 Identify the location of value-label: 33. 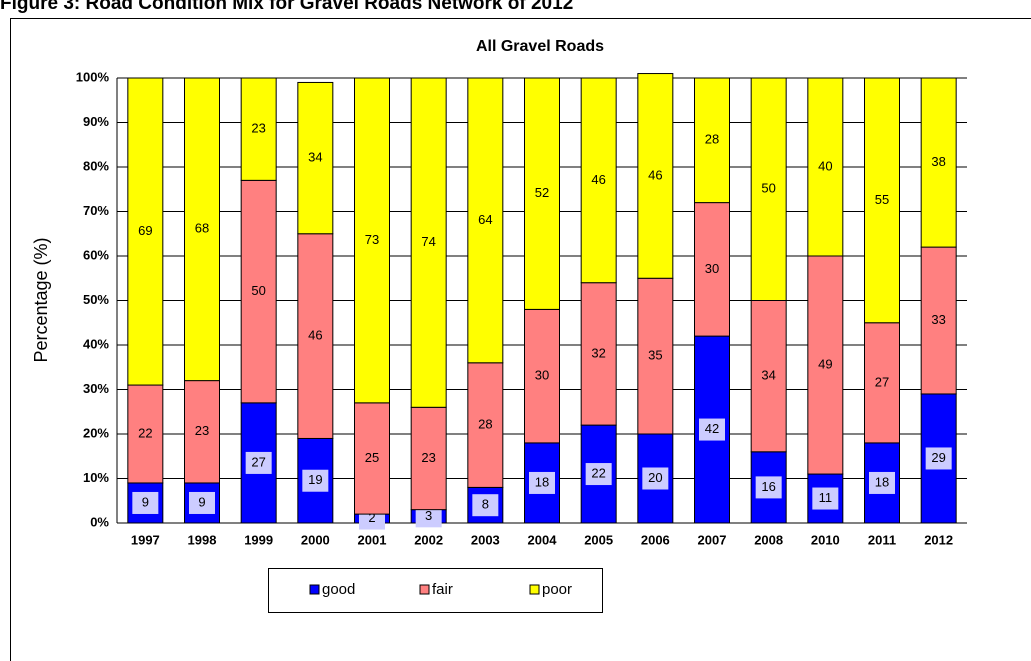
(938, 319).